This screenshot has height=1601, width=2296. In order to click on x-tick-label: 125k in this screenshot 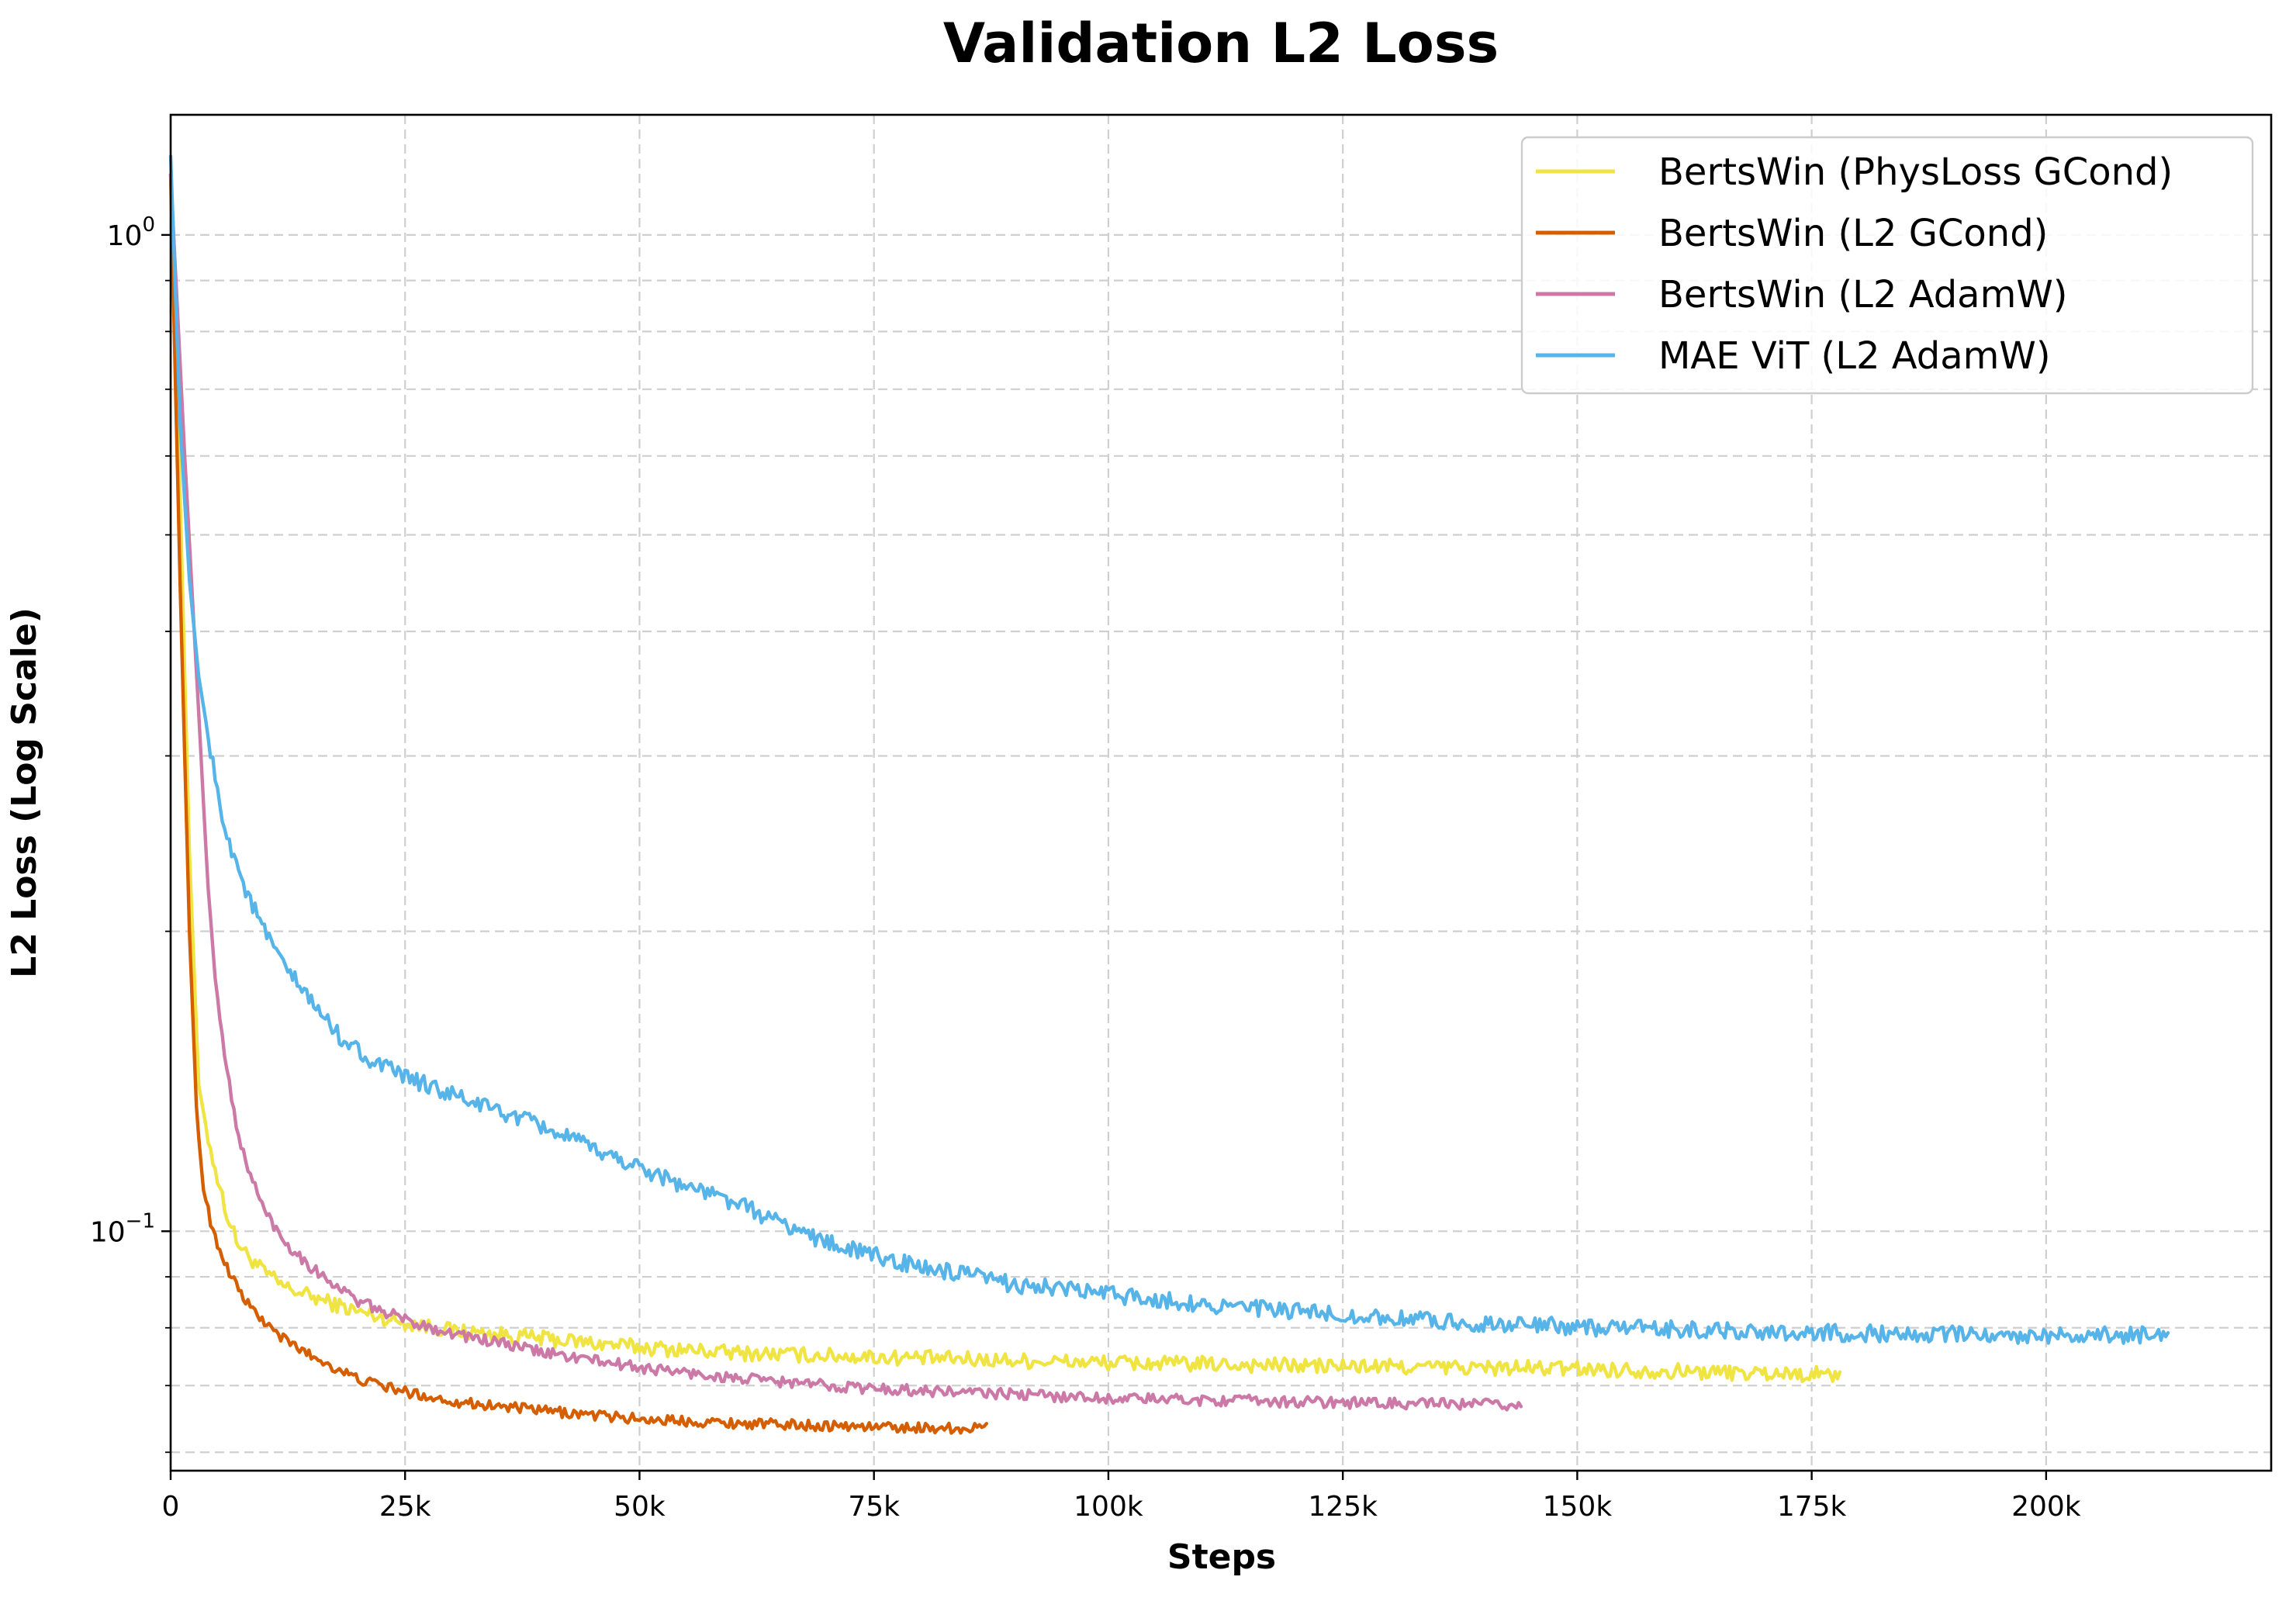, I will do `click(1343, 1507)`.